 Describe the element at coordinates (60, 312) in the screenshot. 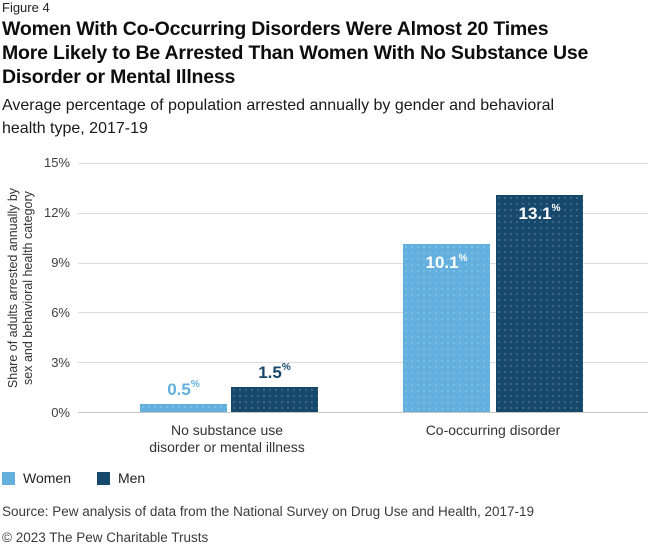

I see `y-tick-6: 6%` at that location.